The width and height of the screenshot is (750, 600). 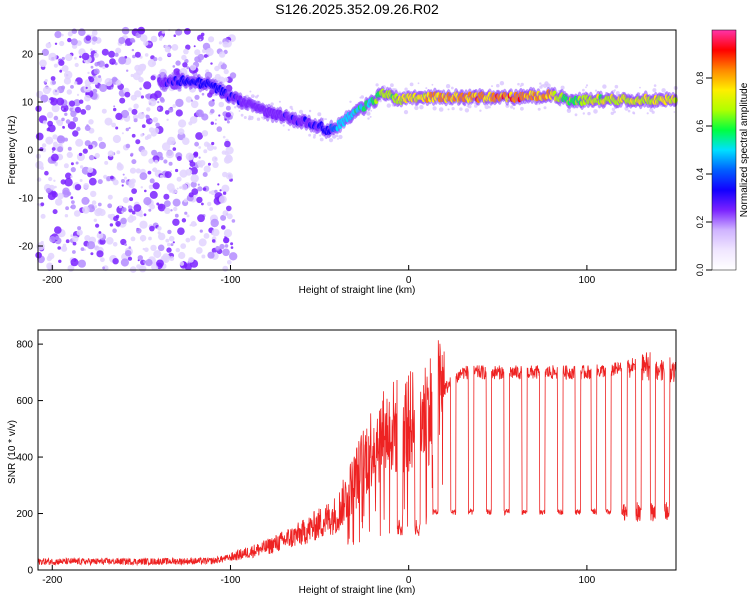 I want to click on y-tick-label: -20, so click(x=26, y=247).